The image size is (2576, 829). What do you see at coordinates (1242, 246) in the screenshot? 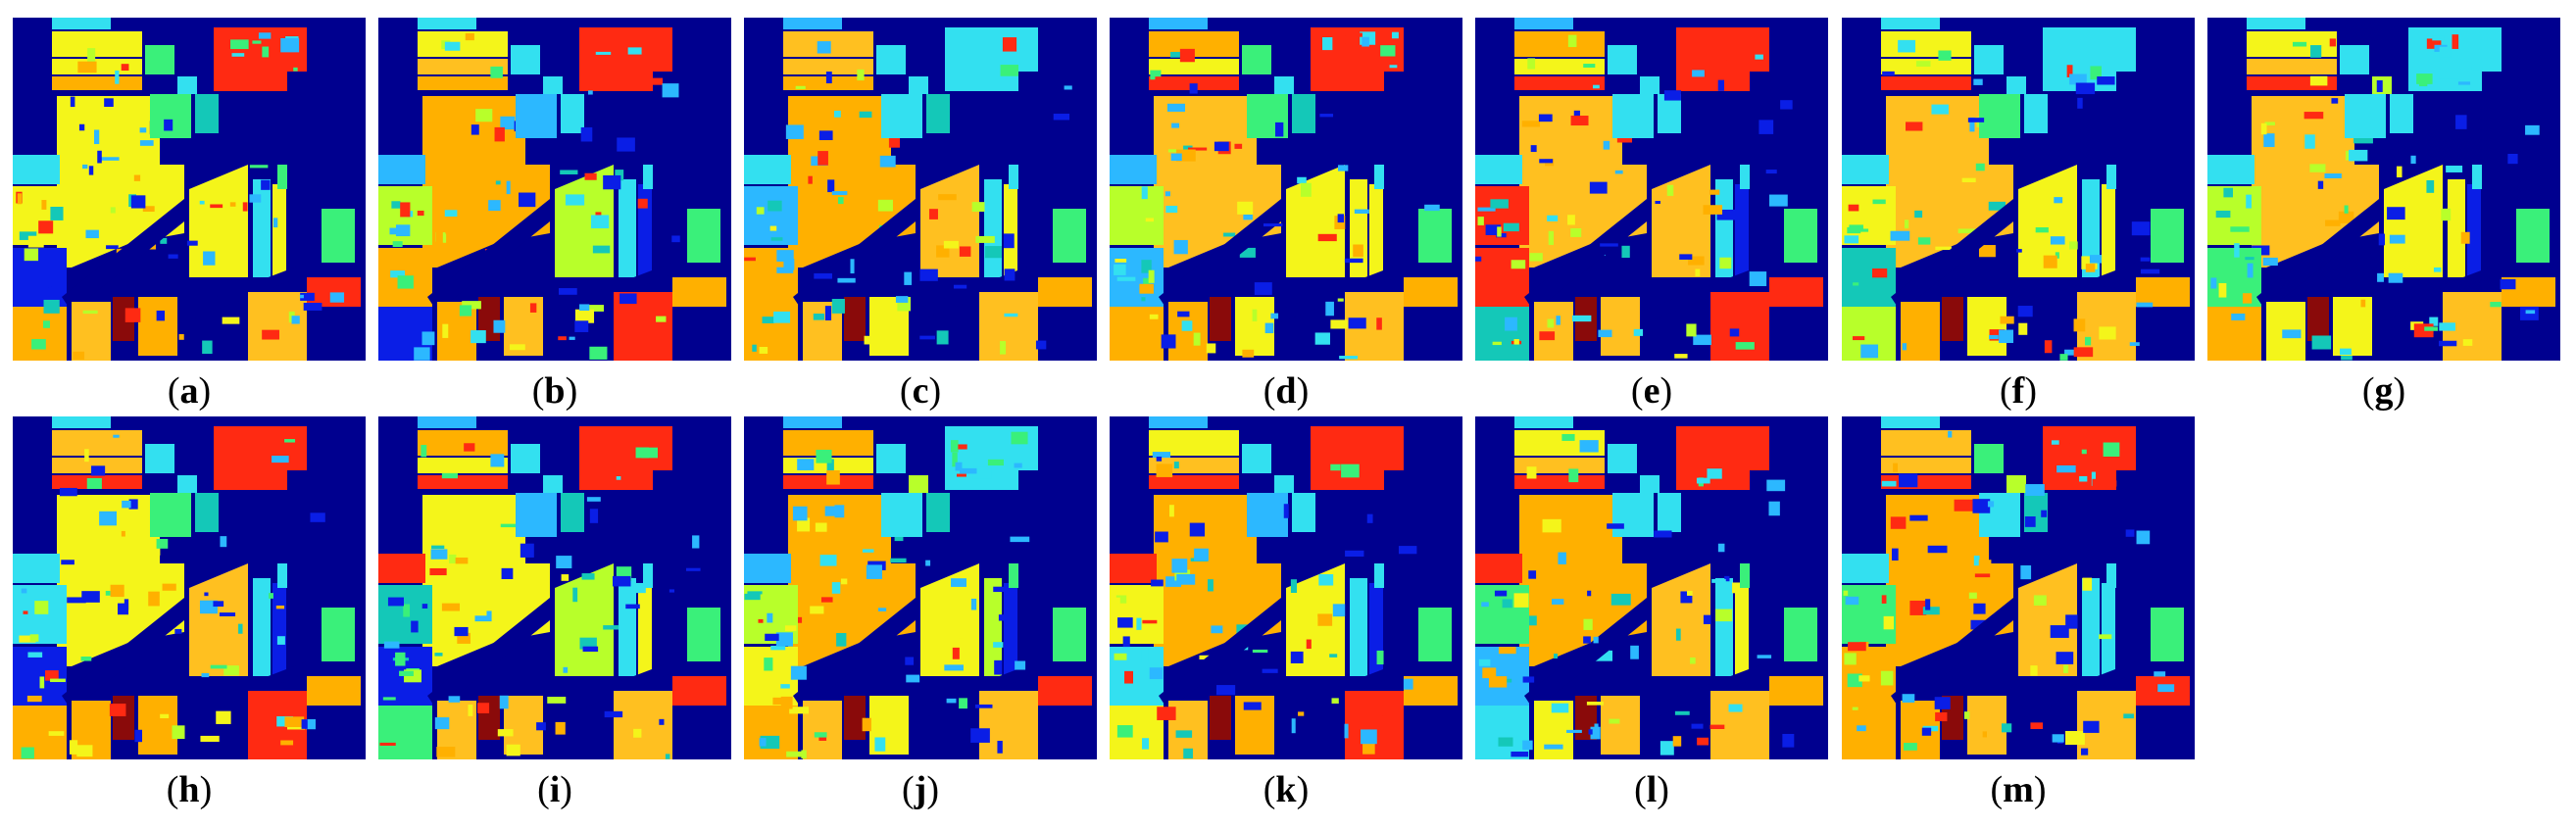
I see `road` at bounding box center [1242, 246].